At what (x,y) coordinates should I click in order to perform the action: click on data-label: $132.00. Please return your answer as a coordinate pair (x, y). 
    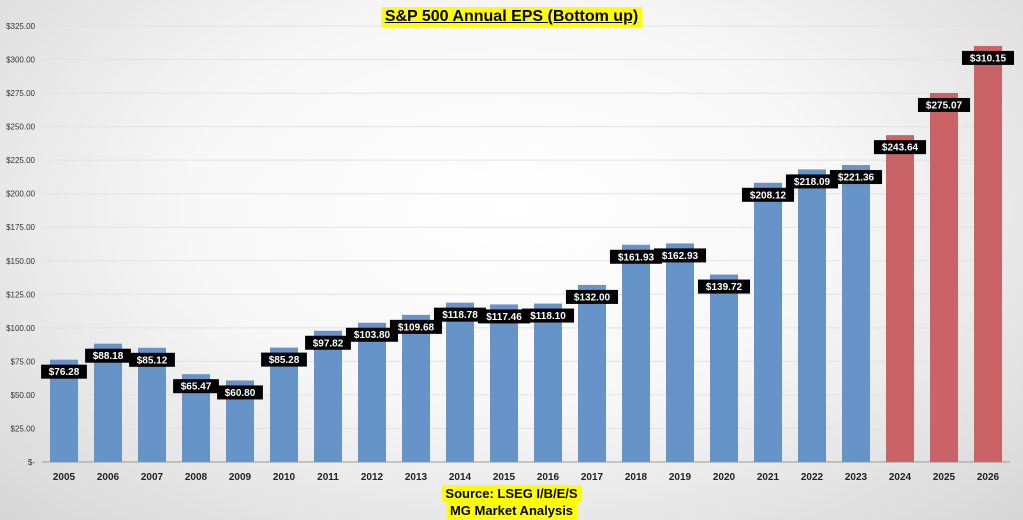
    Looking at the image, I should click on (592, 297).